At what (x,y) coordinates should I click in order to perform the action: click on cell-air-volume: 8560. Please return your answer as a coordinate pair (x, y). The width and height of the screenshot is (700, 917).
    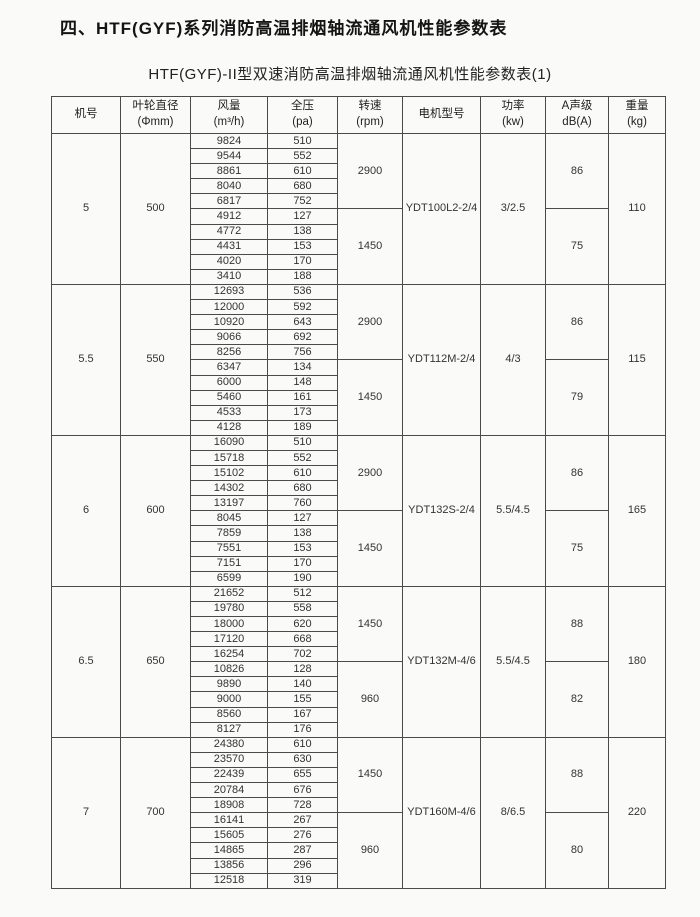
    Looking at the image, I should click on (229, 714).